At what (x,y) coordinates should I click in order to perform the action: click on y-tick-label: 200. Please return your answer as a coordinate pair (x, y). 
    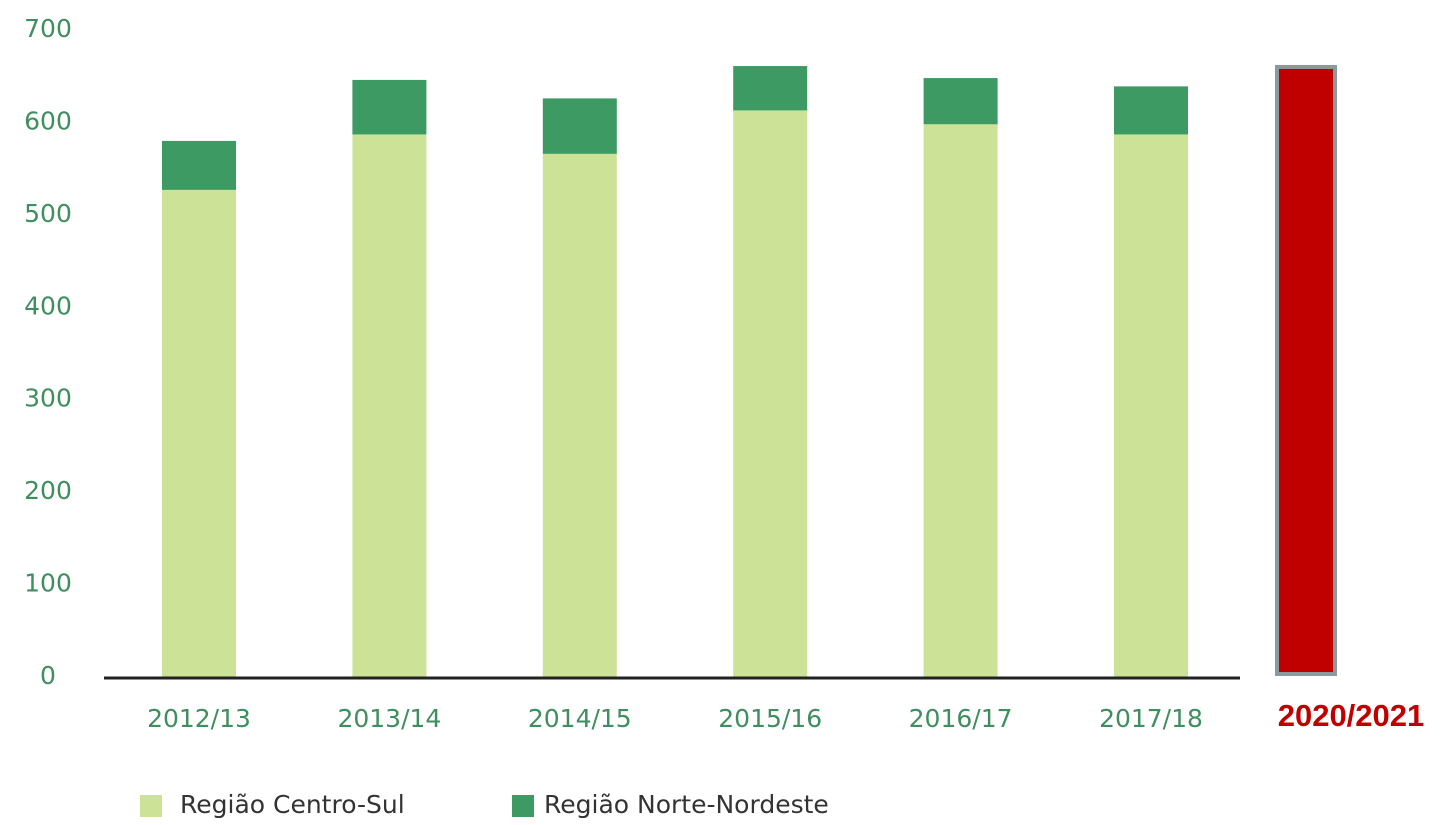
    Looking at the image, I should click on (48, 490).